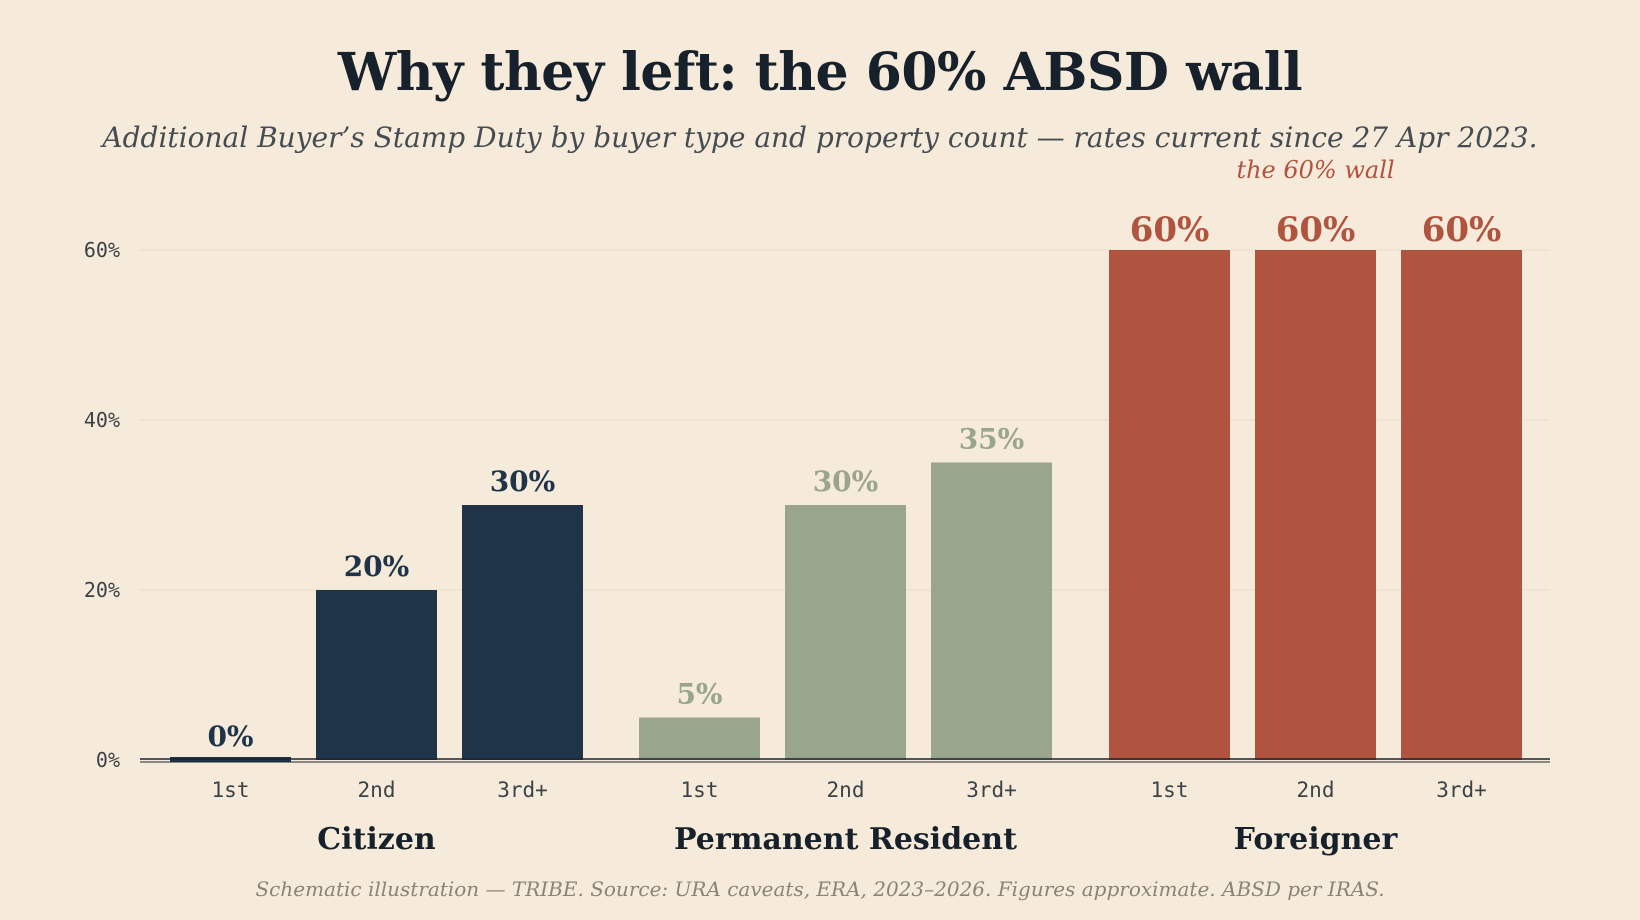  What do you see at coordinates (699, 694) in the screenshot?
I see `bar-value-label: 5%` at bounding box center [699, 694].